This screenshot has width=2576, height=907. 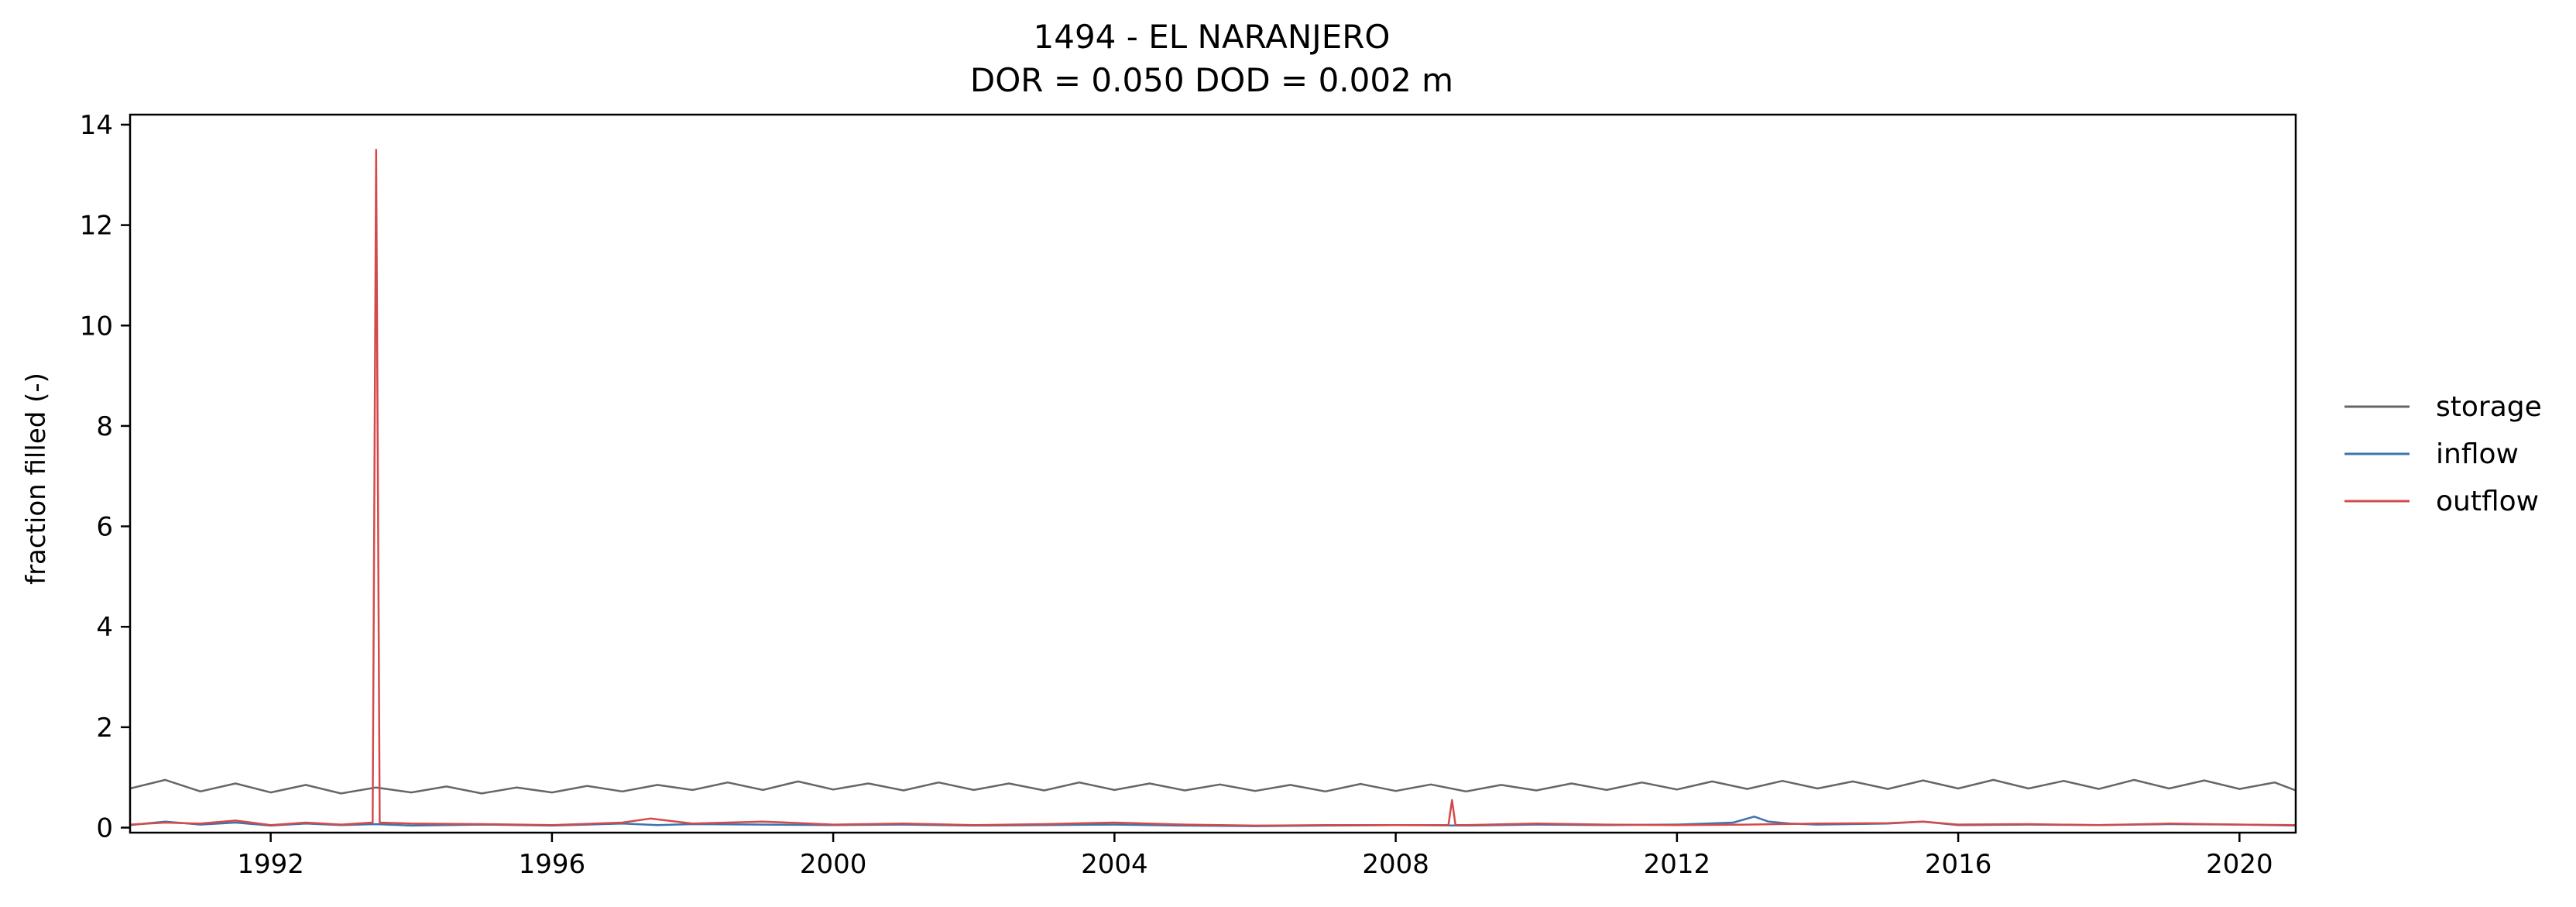 I want to click on y-tick-label: 6, so click(x=104, y=527).